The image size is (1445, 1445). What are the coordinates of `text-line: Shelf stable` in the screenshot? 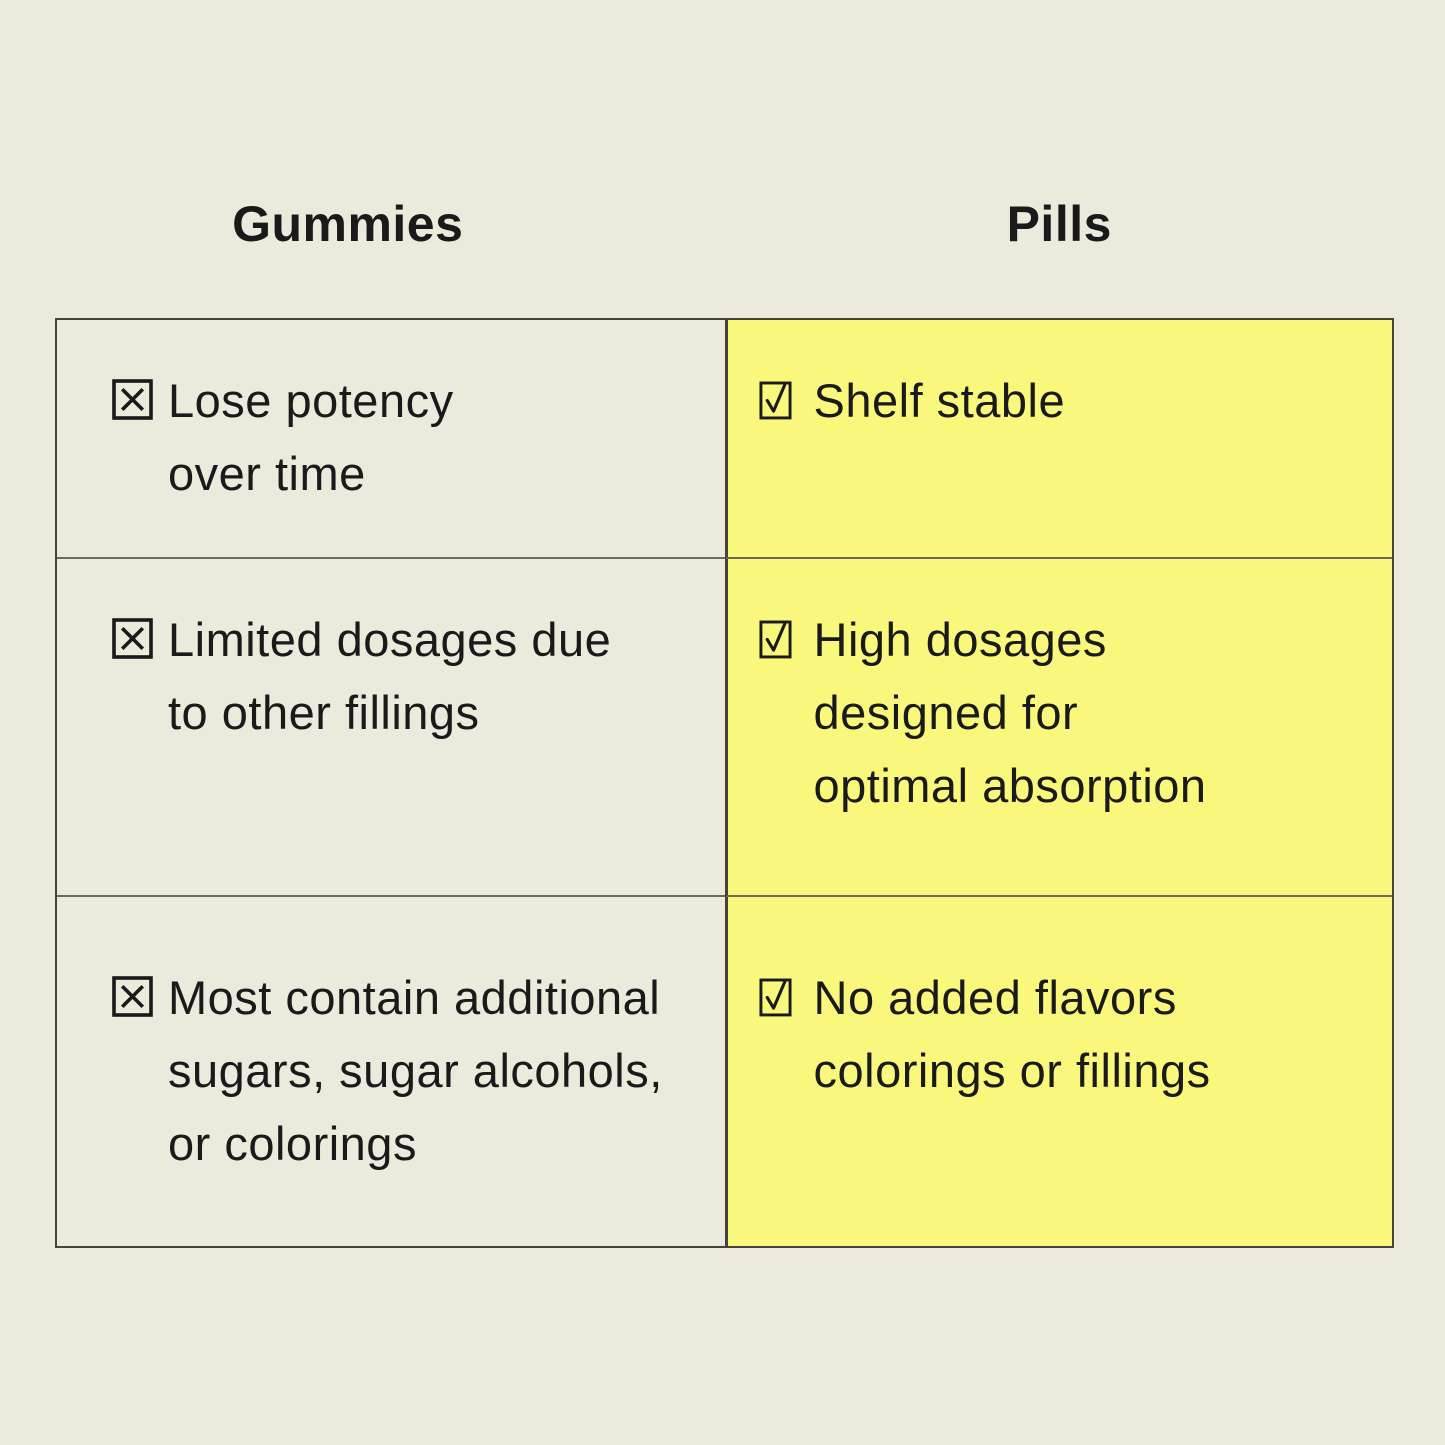 It's located at (939, 400).